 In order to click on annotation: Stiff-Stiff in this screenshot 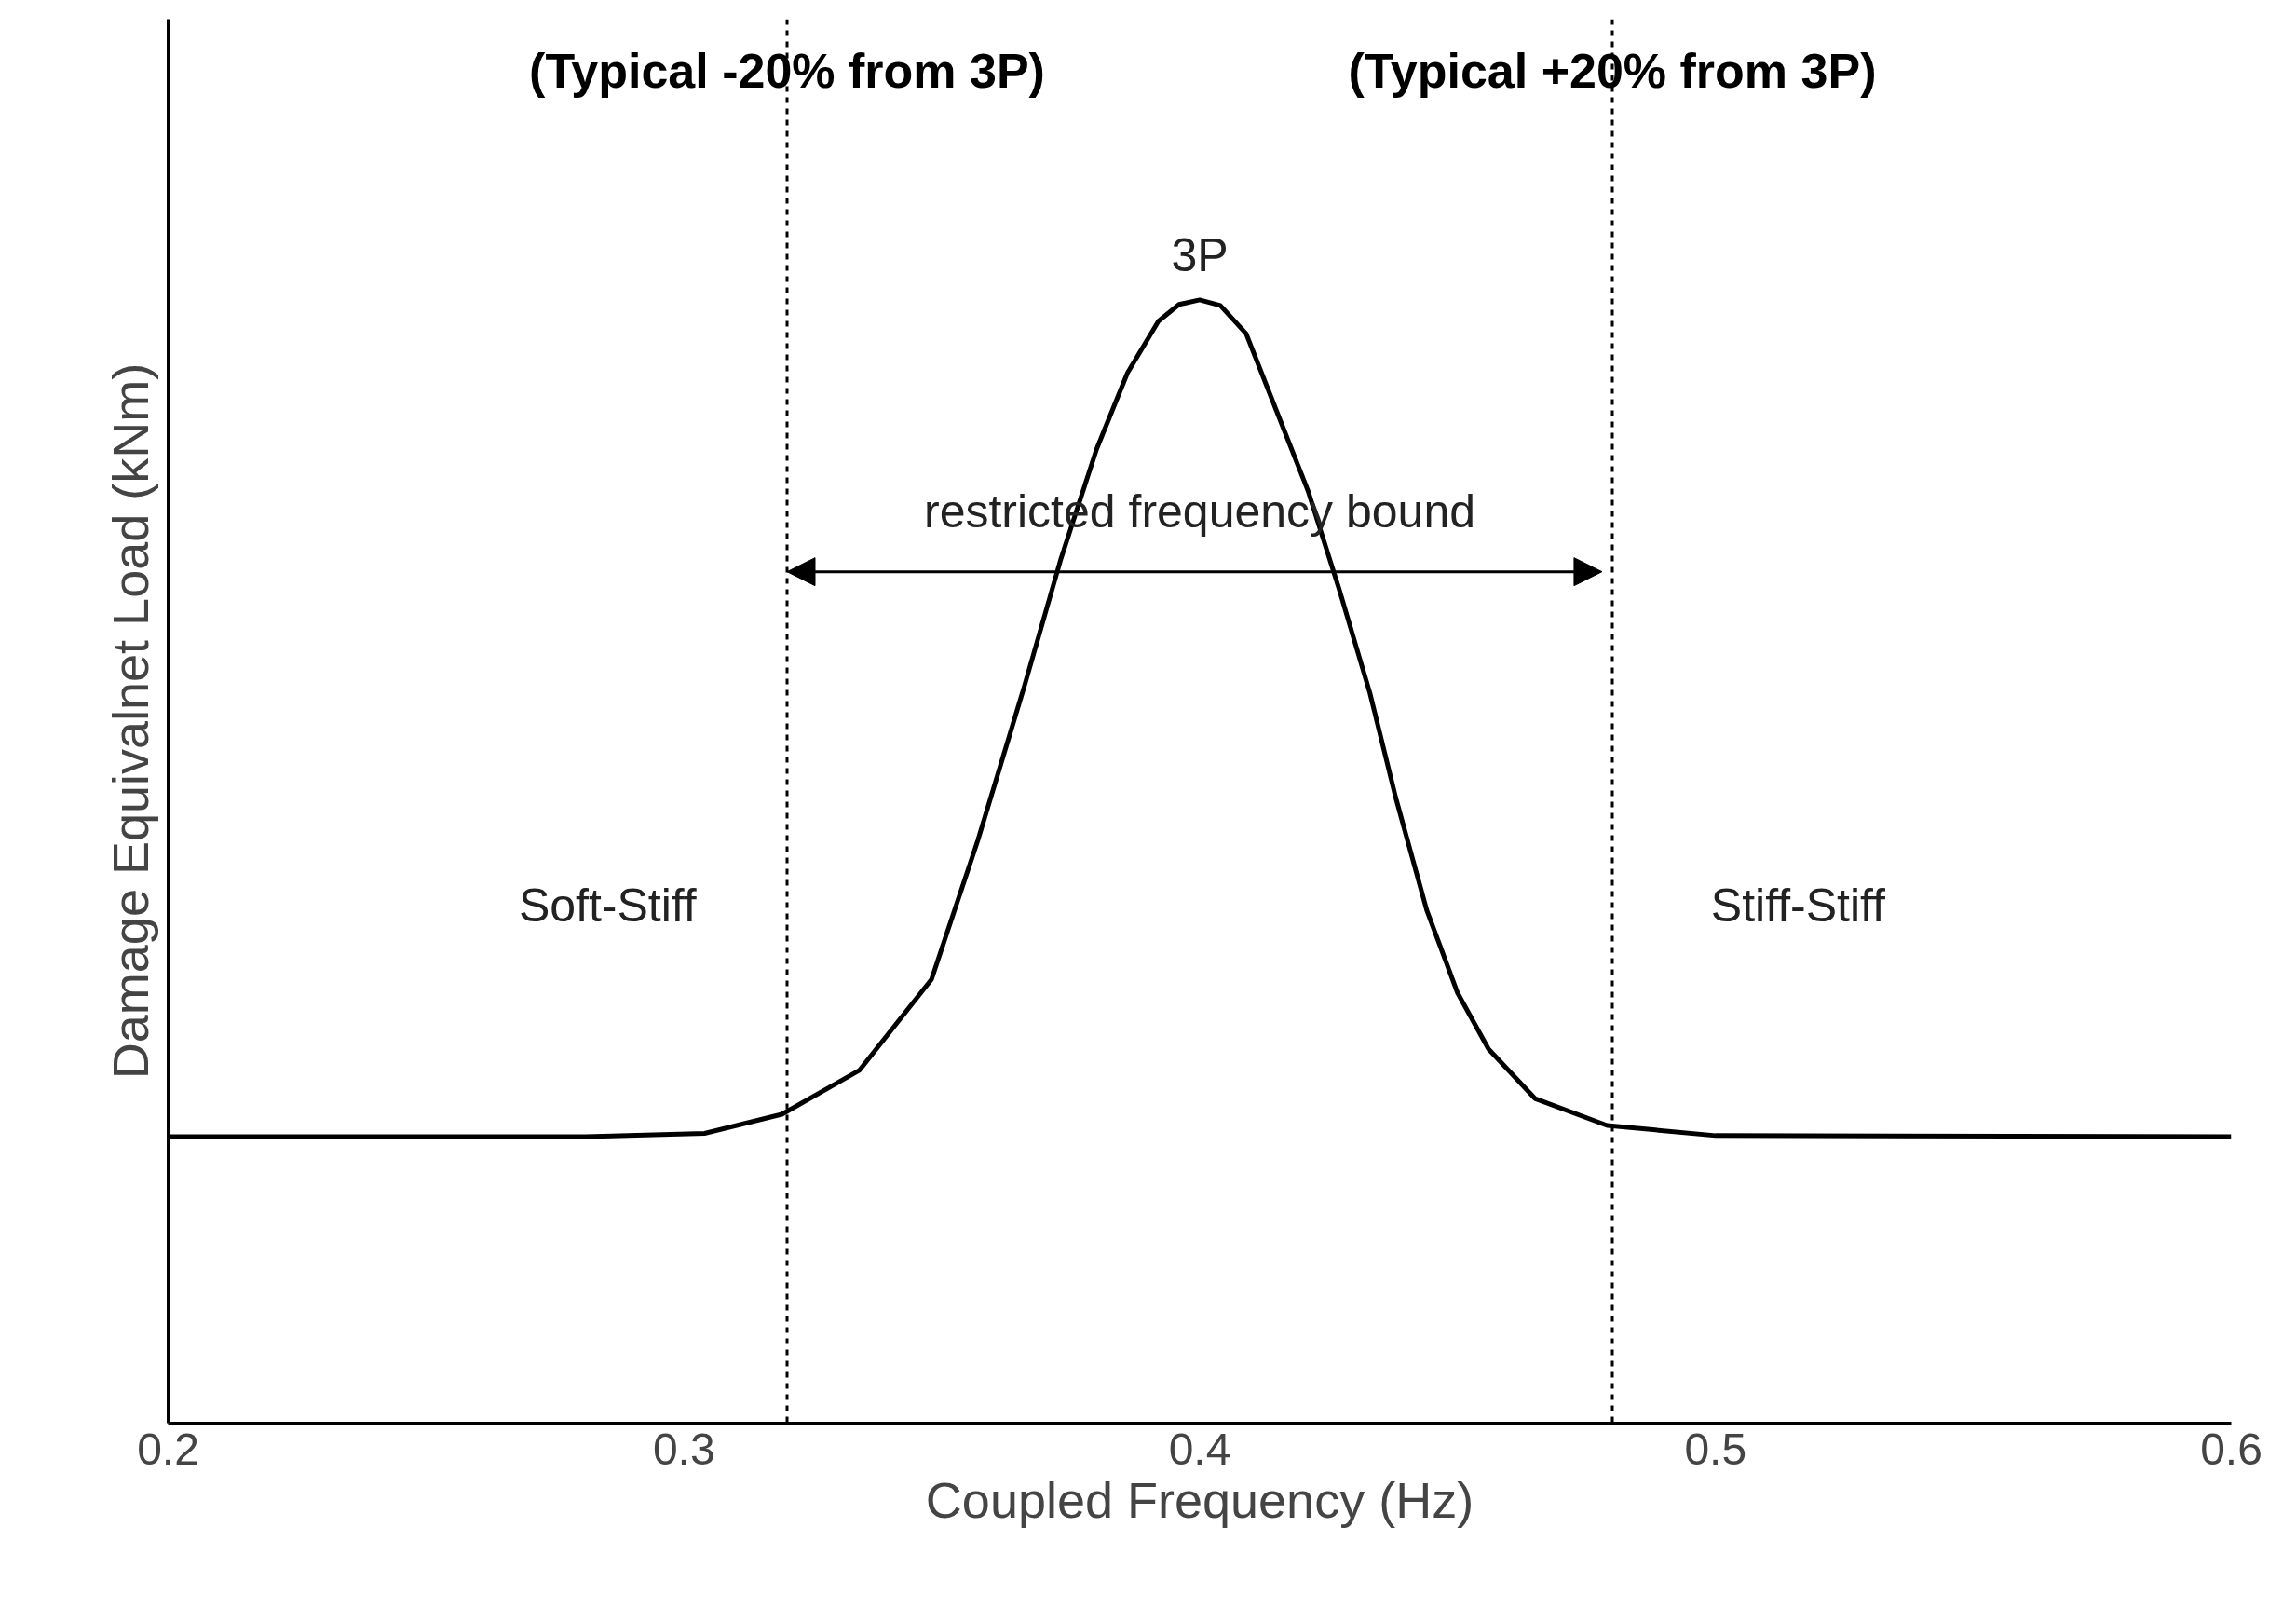, I will do `click(1798, 905)`.